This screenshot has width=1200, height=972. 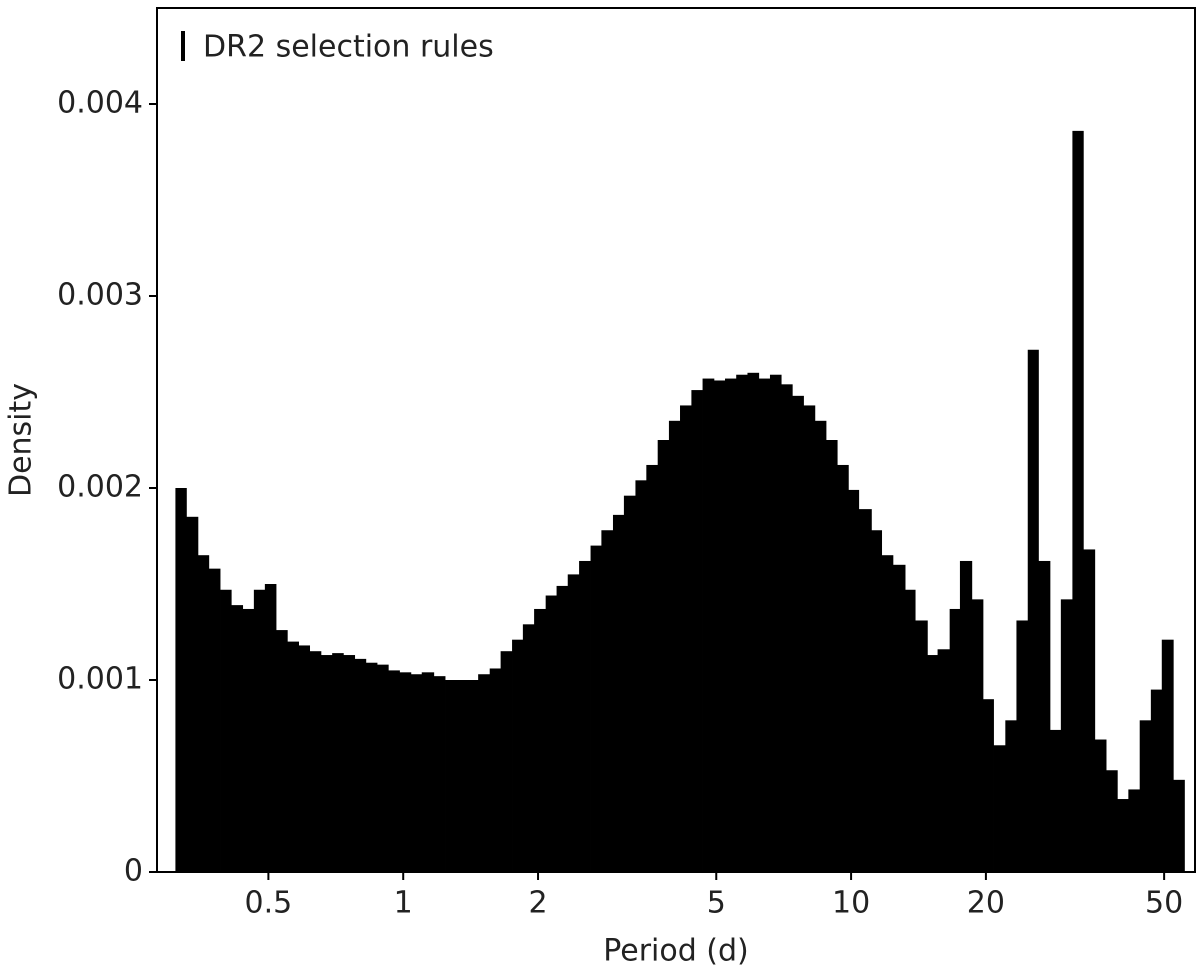 I want to click on x-tick-label: 5, so click(x=716, y=903).